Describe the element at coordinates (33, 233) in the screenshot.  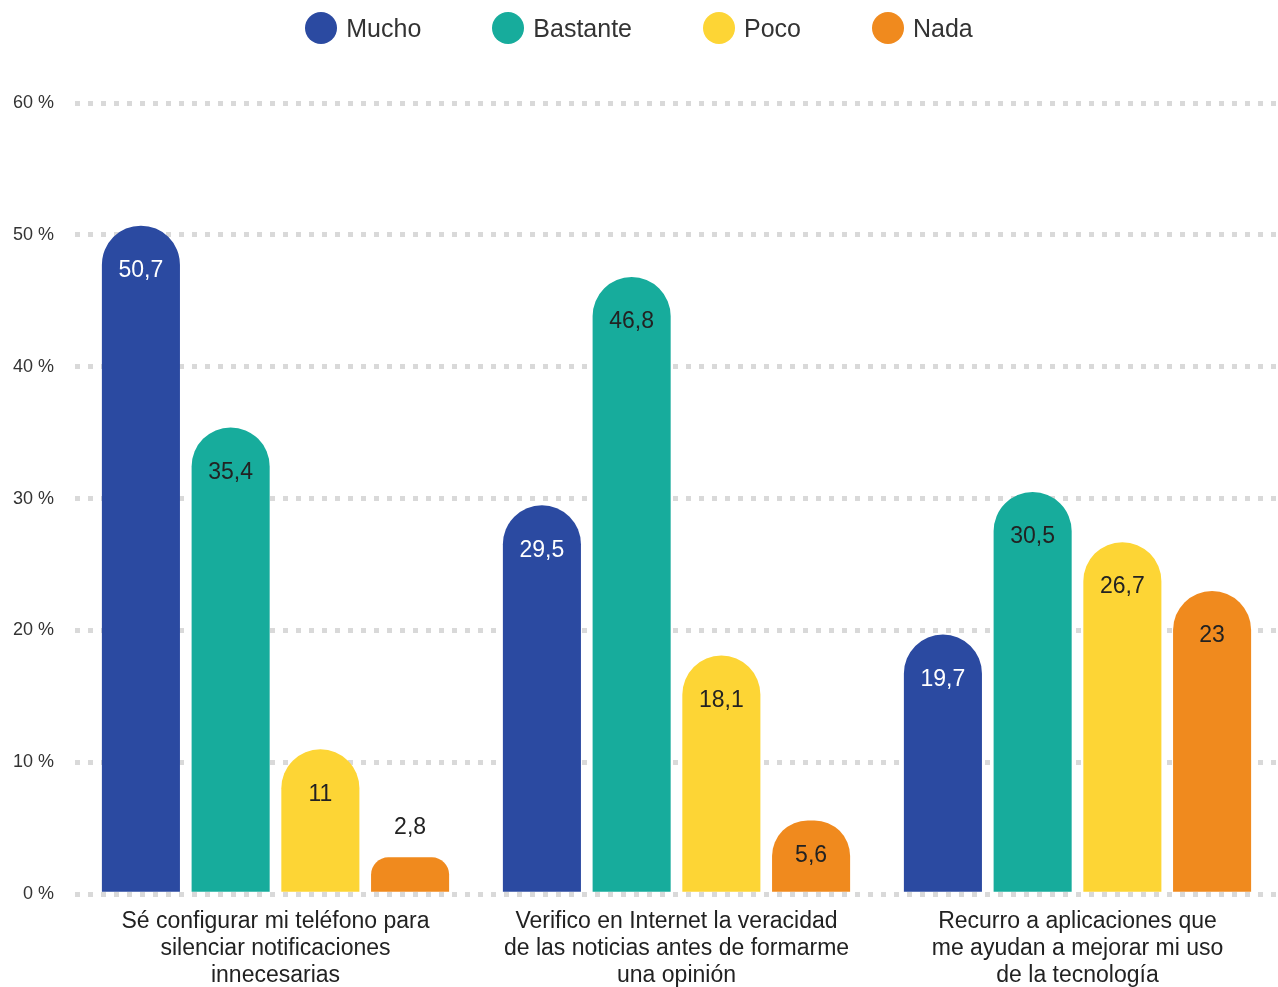
I see `y-tick-label: 50 %` at that location.